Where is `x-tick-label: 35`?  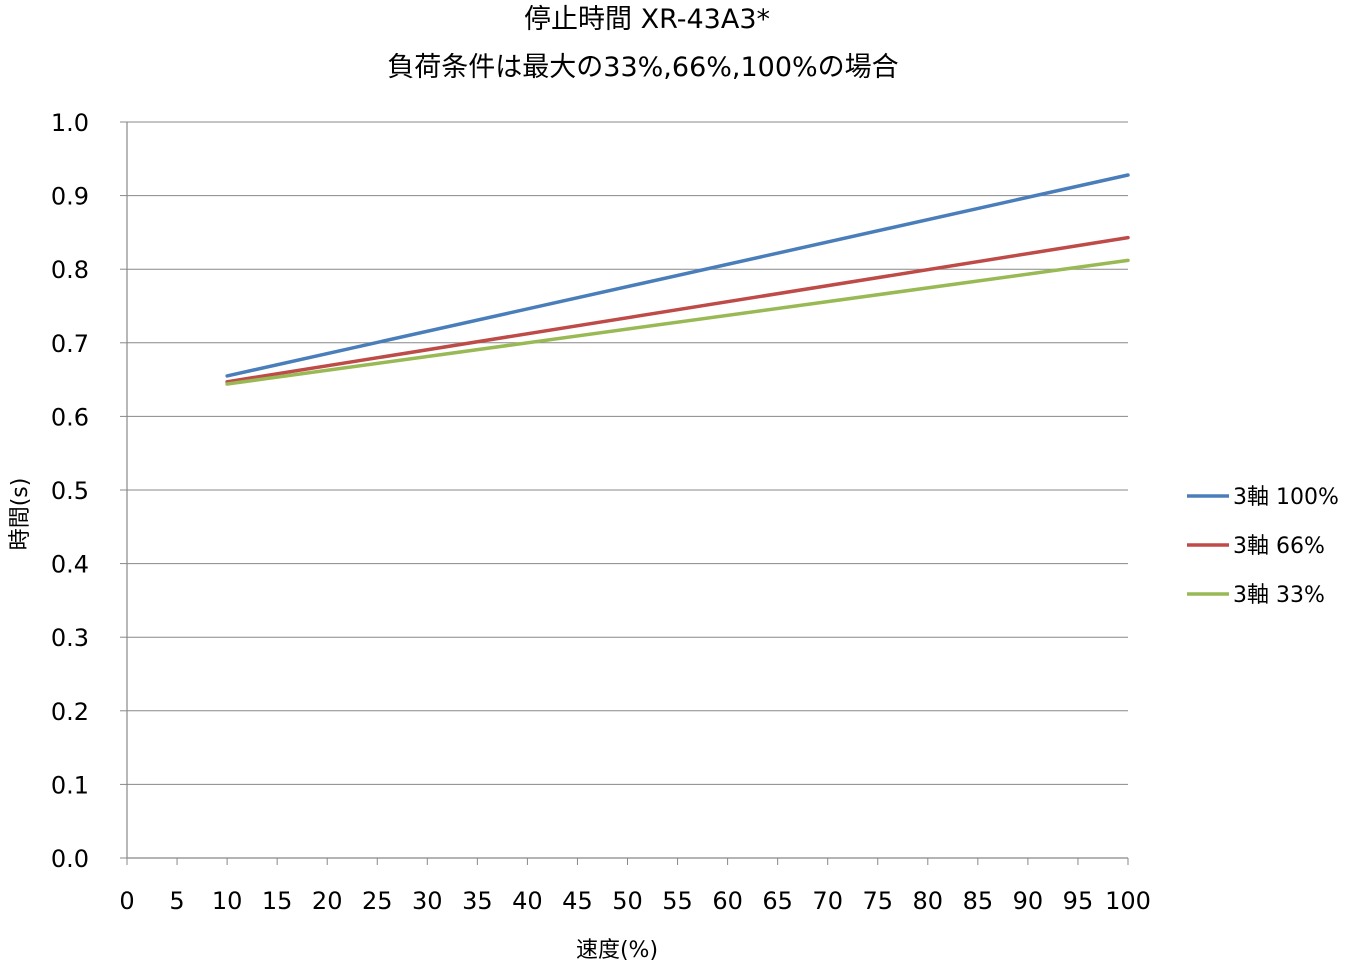
x-tick-label: 35 is located at coordinates (477, 901).